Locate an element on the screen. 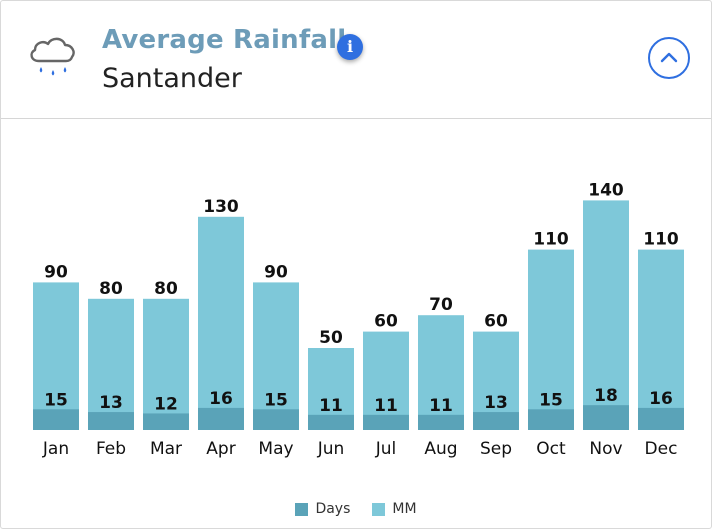 This screenshot has height=529, width=712. x-tick-label-dec: Dec is located at coordinates (661, 449).